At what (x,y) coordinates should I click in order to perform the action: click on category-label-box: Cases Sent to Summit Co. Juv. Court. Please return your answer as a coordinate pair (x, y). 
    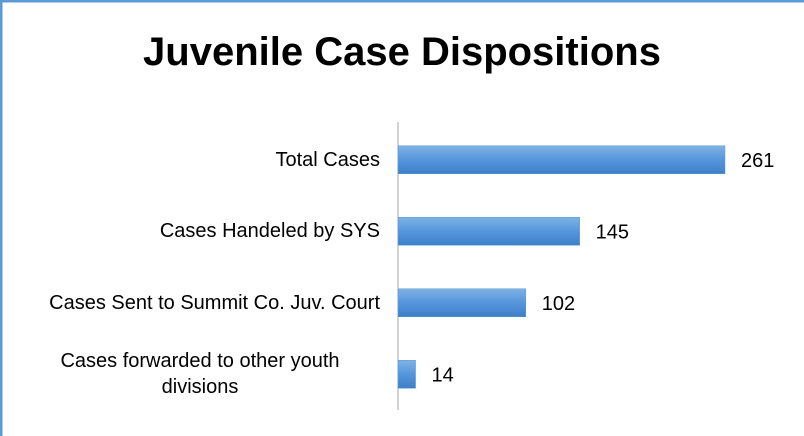
    Looking at the image, I should click on (195, 303).